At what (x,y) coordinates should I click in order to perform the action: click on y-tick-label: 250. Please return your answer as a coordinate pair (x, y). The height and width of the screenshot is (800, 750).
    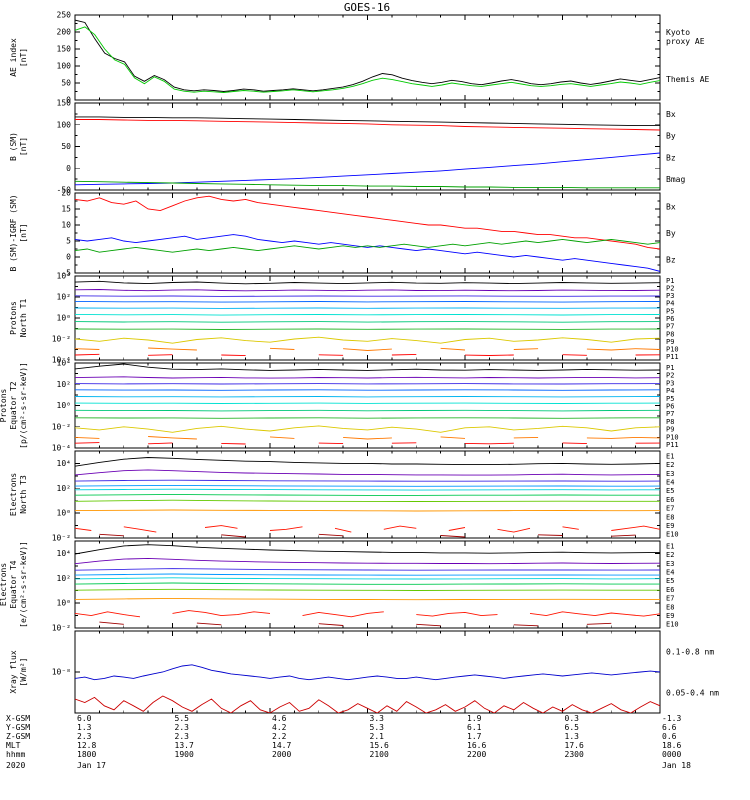
    Looking at the image, I should click on (64, 15).